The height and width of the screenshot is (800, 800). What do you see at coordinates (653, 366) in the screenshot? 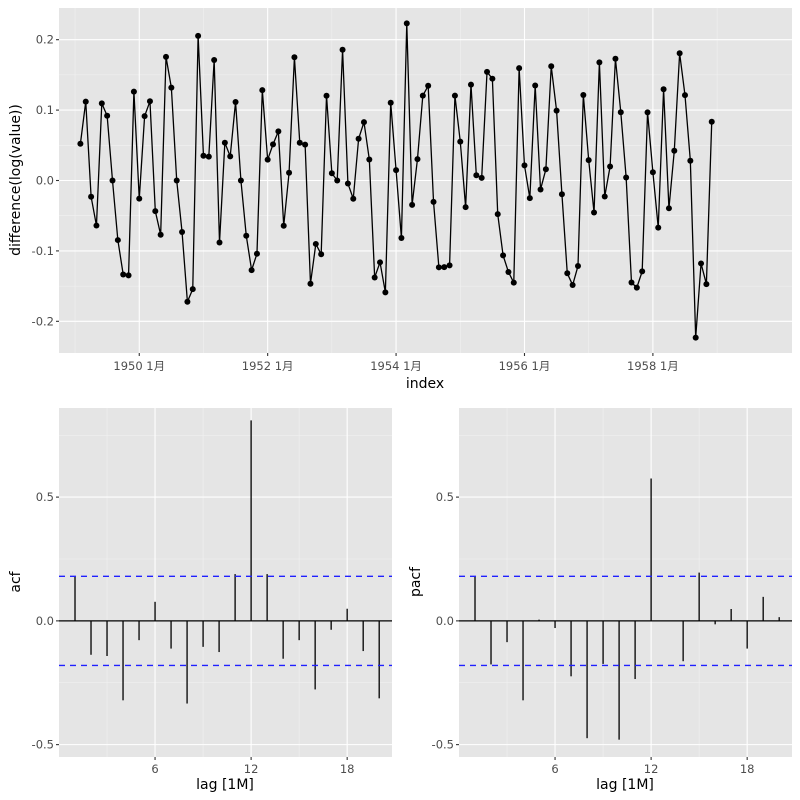
I see `x-tick-label: 1958 1月` at bounding box center [653, 366].